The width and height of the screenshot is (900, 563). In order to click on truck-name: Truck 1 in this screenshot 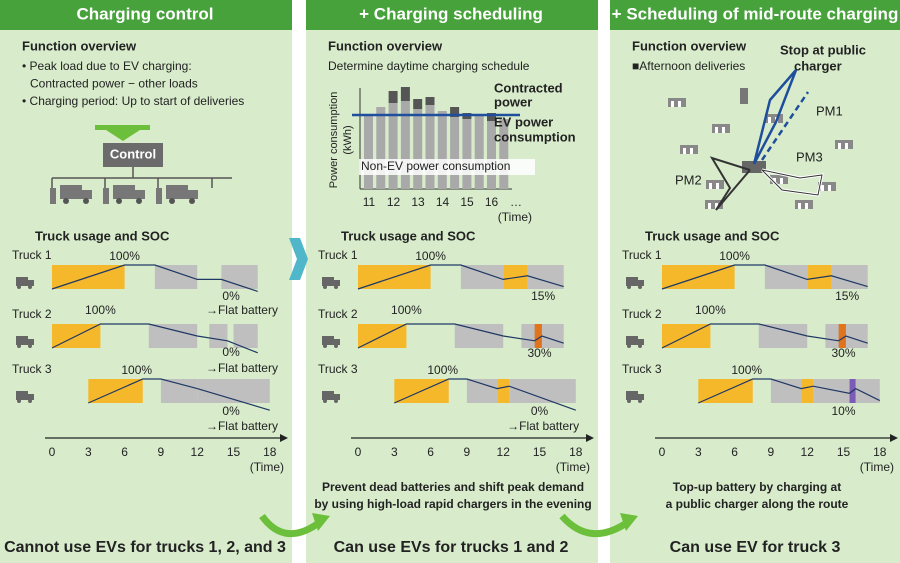, I will do `click(338, 255)`.